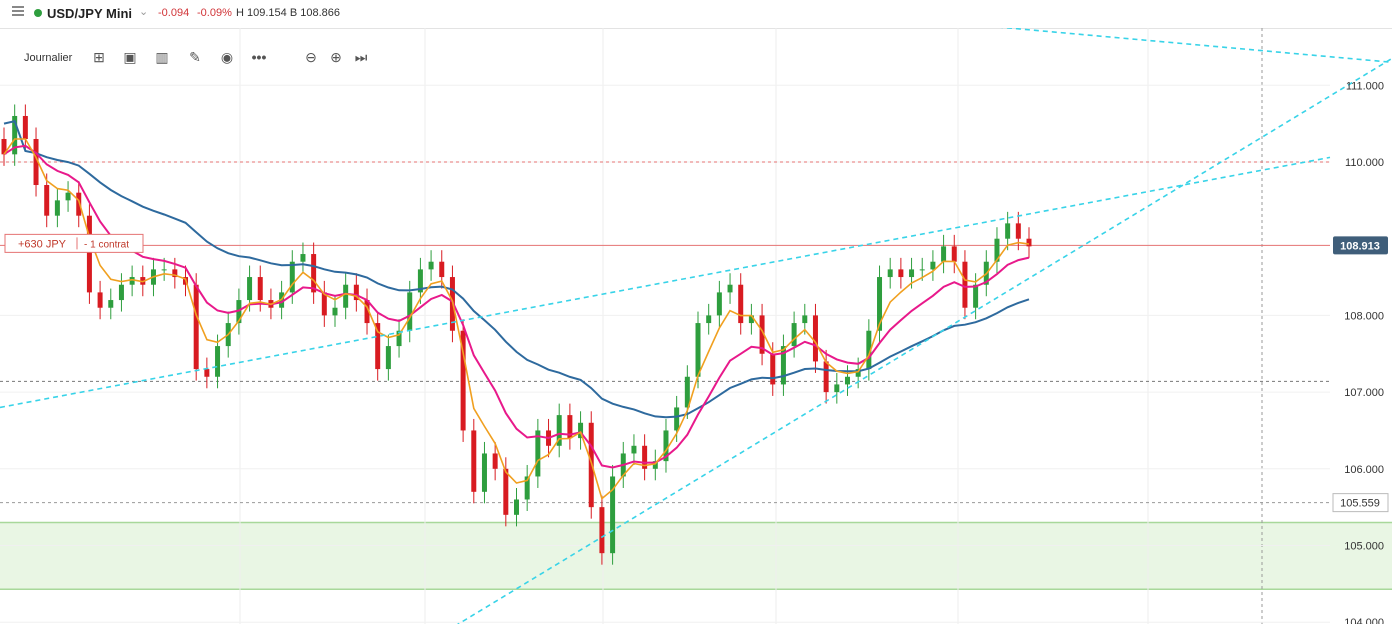 The width and height of the screenshot is (1392, 624). I want to click on scroll-end-icon: ⏭, so click(361, 57).